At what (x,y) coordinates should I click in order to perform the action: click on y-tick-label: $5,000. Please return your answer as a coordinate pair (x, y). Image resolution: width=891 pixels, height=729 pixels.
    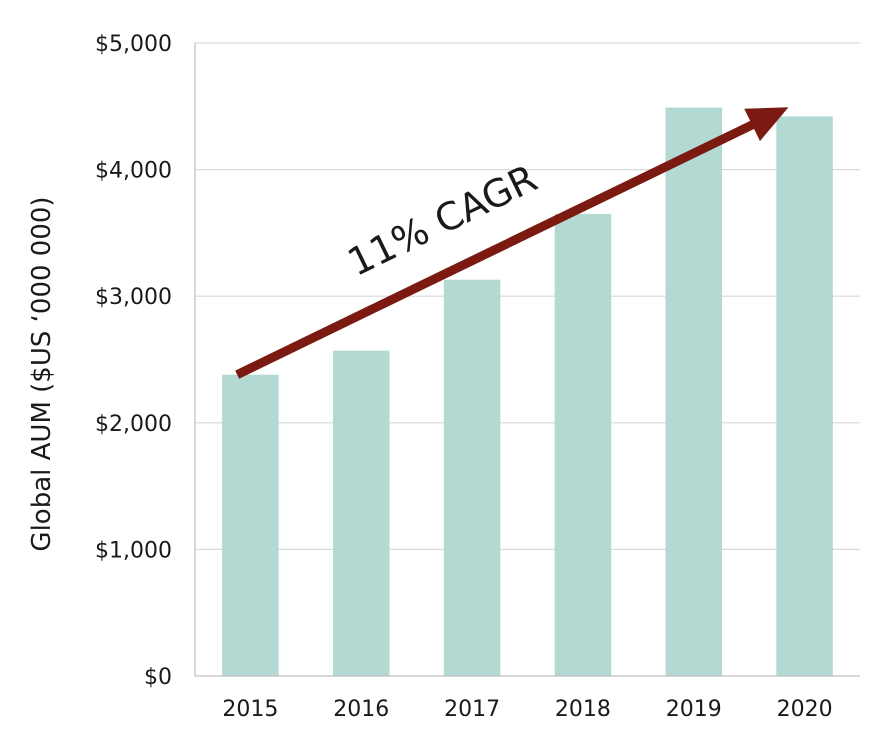
    Looking at the image, I should click on (133, 44).